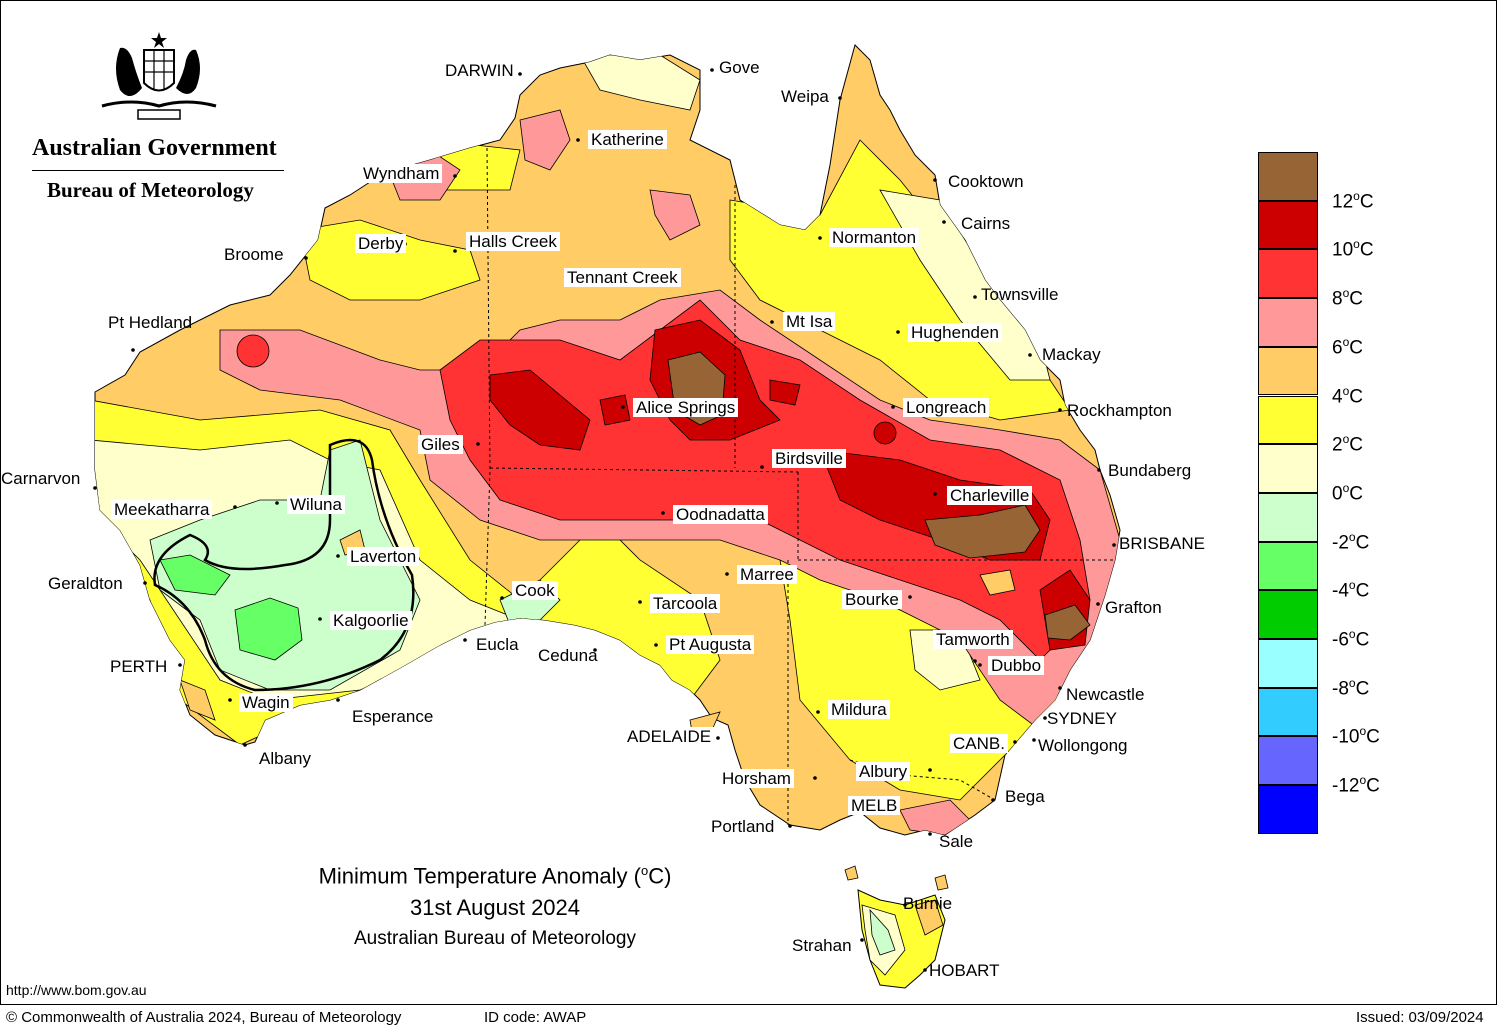 This screenshot has height=1029, width=1499. What do you see at coordinates (266, 702) in the screenshot?
I see `place-label-wagin: Wagin` at bounding box center [266, 702].